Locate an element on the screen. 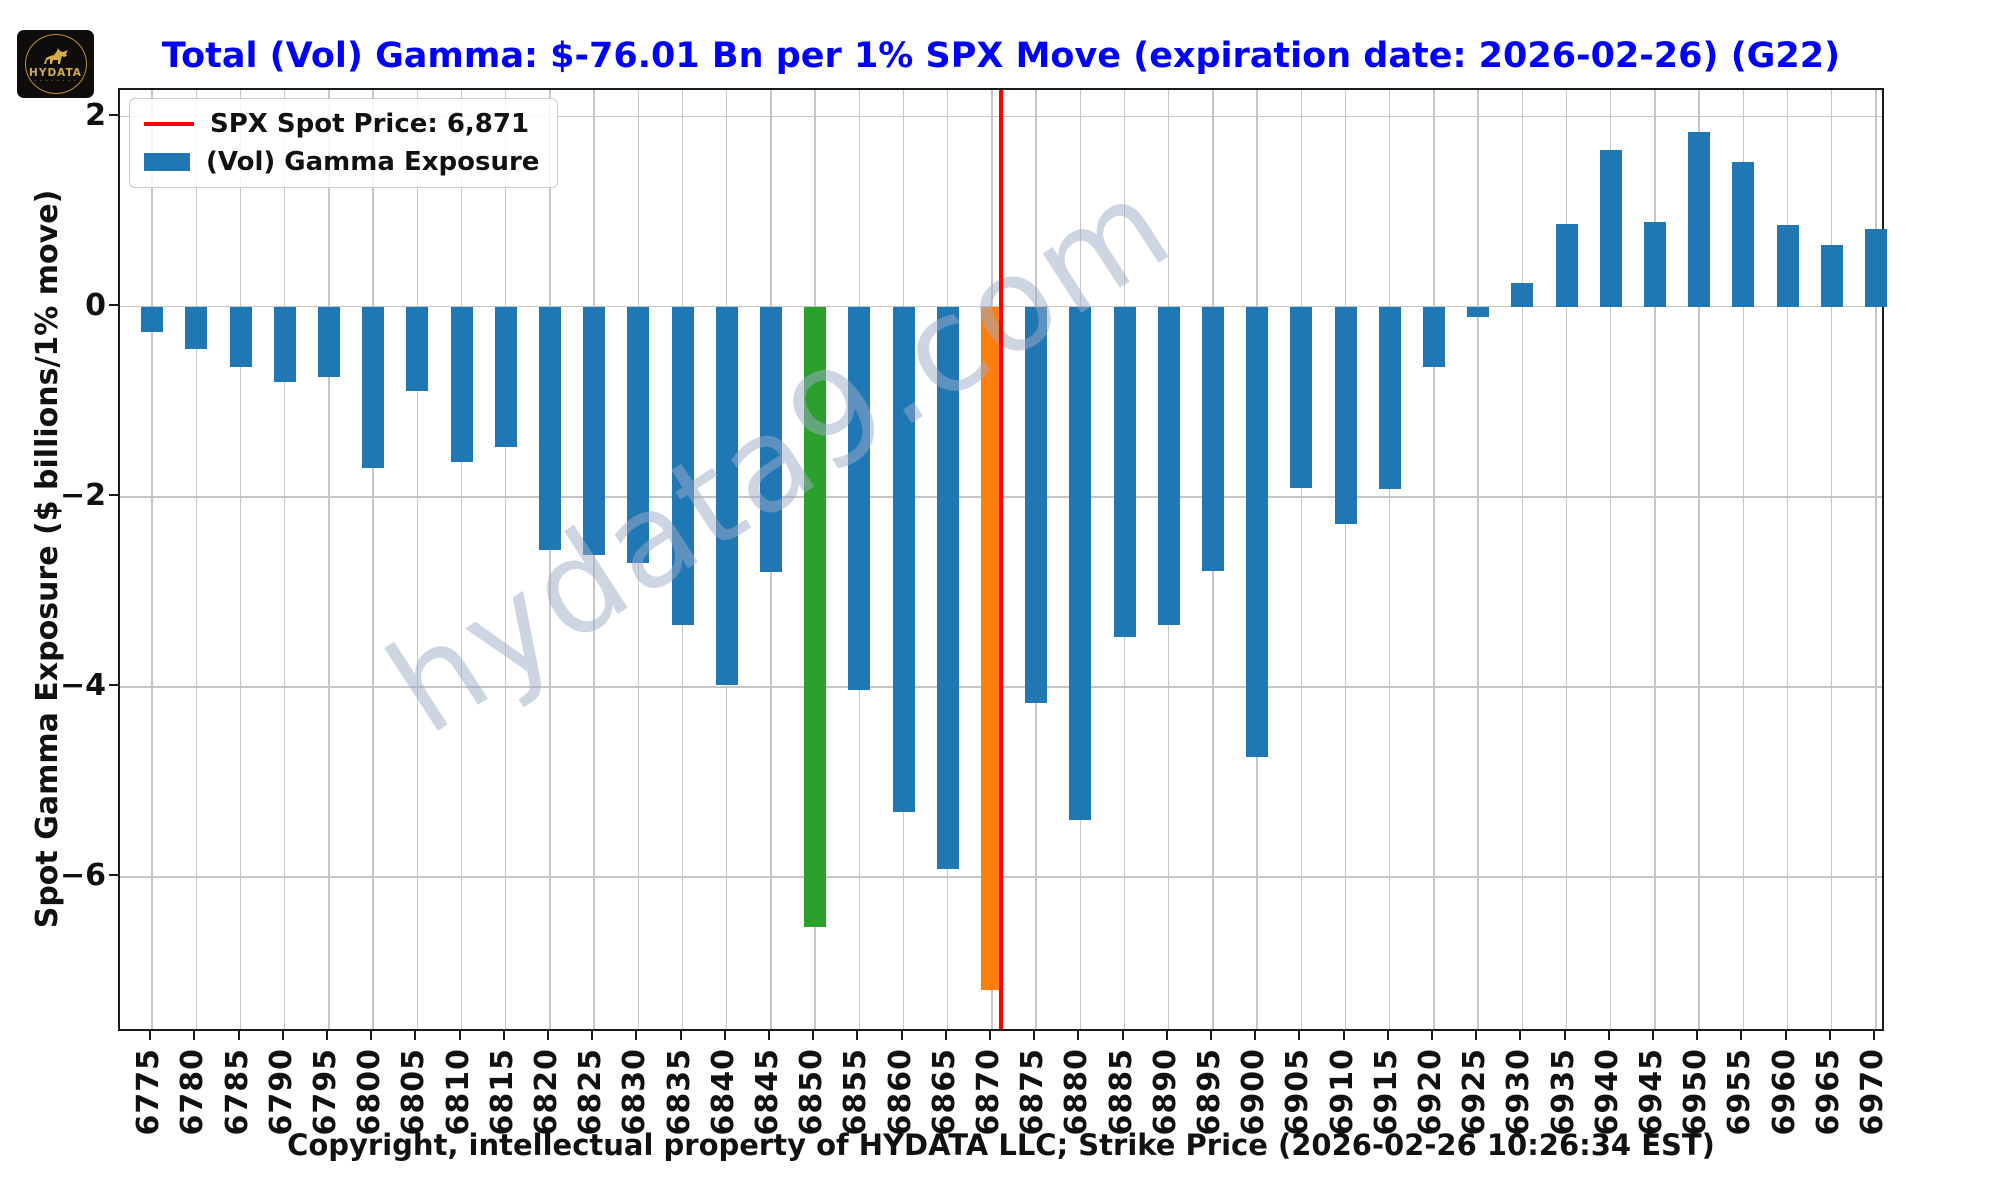  y-tick-label-0: 0 is located at coordinates (95, 305).